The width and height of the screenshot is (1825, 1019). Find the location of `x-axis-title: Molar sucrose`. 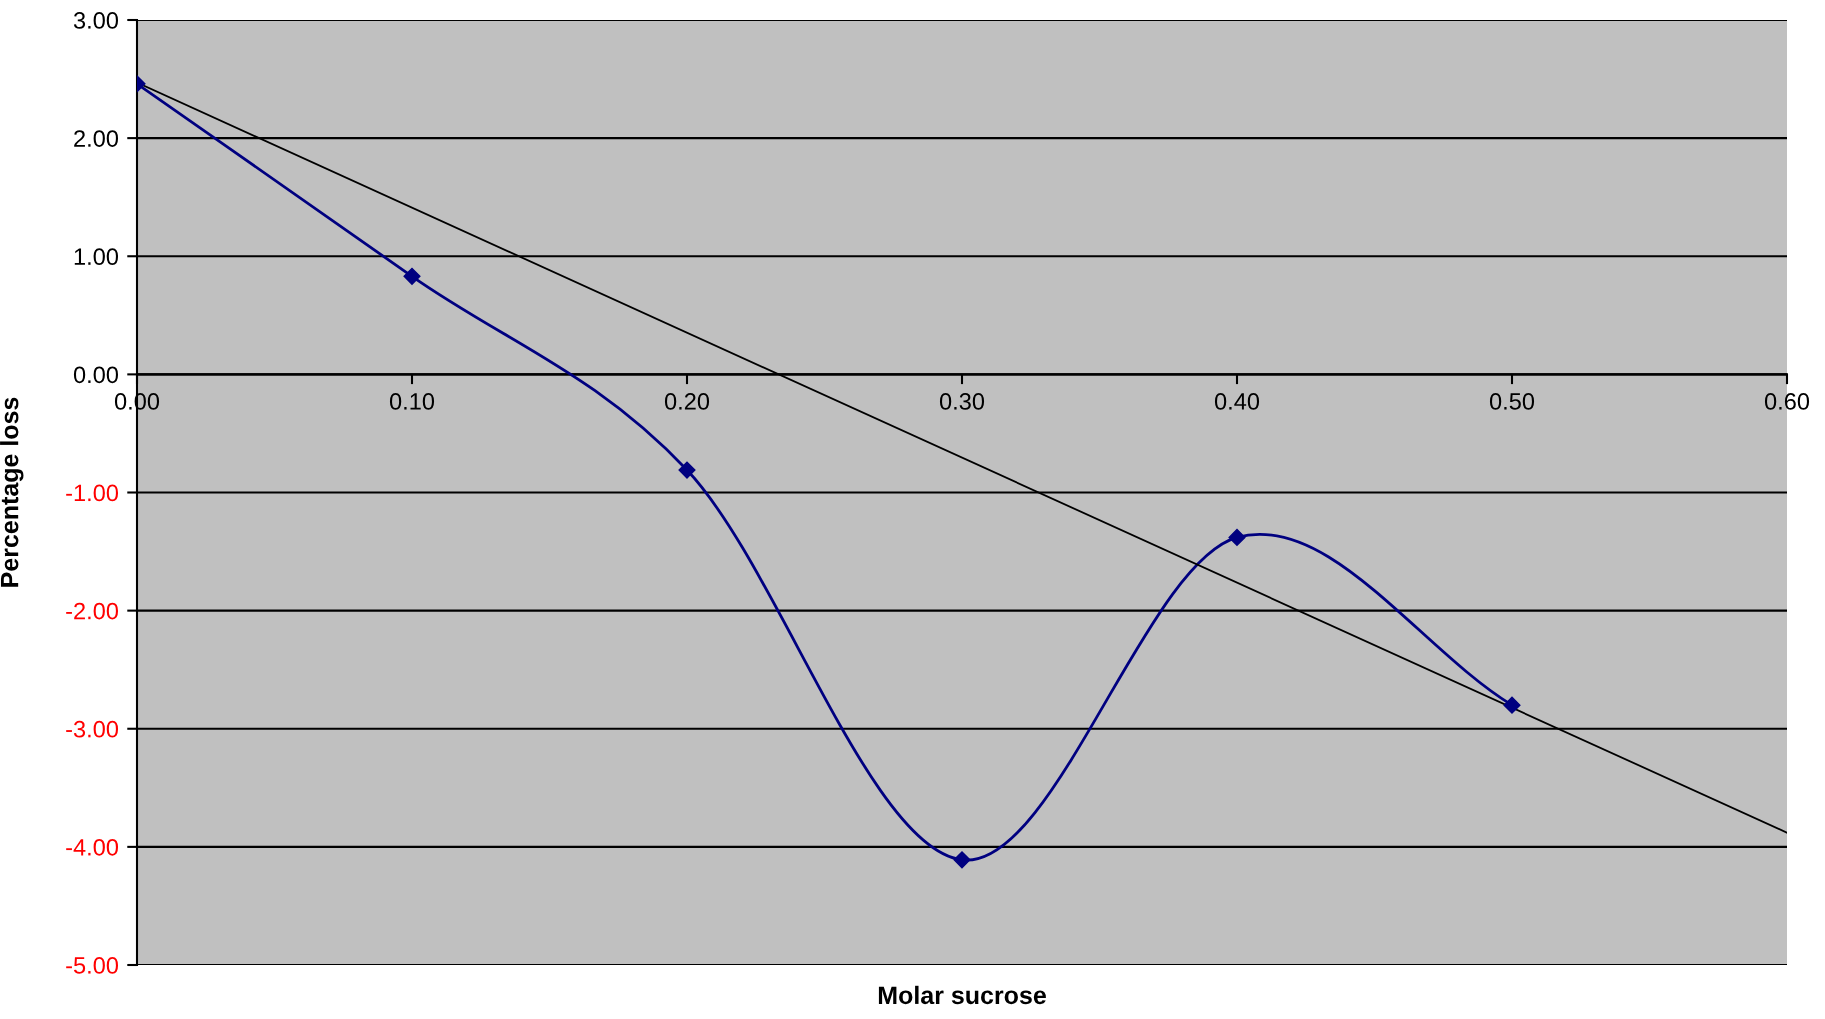

x-axis-title: Molar sucrose is located at coordinates (962, 995).